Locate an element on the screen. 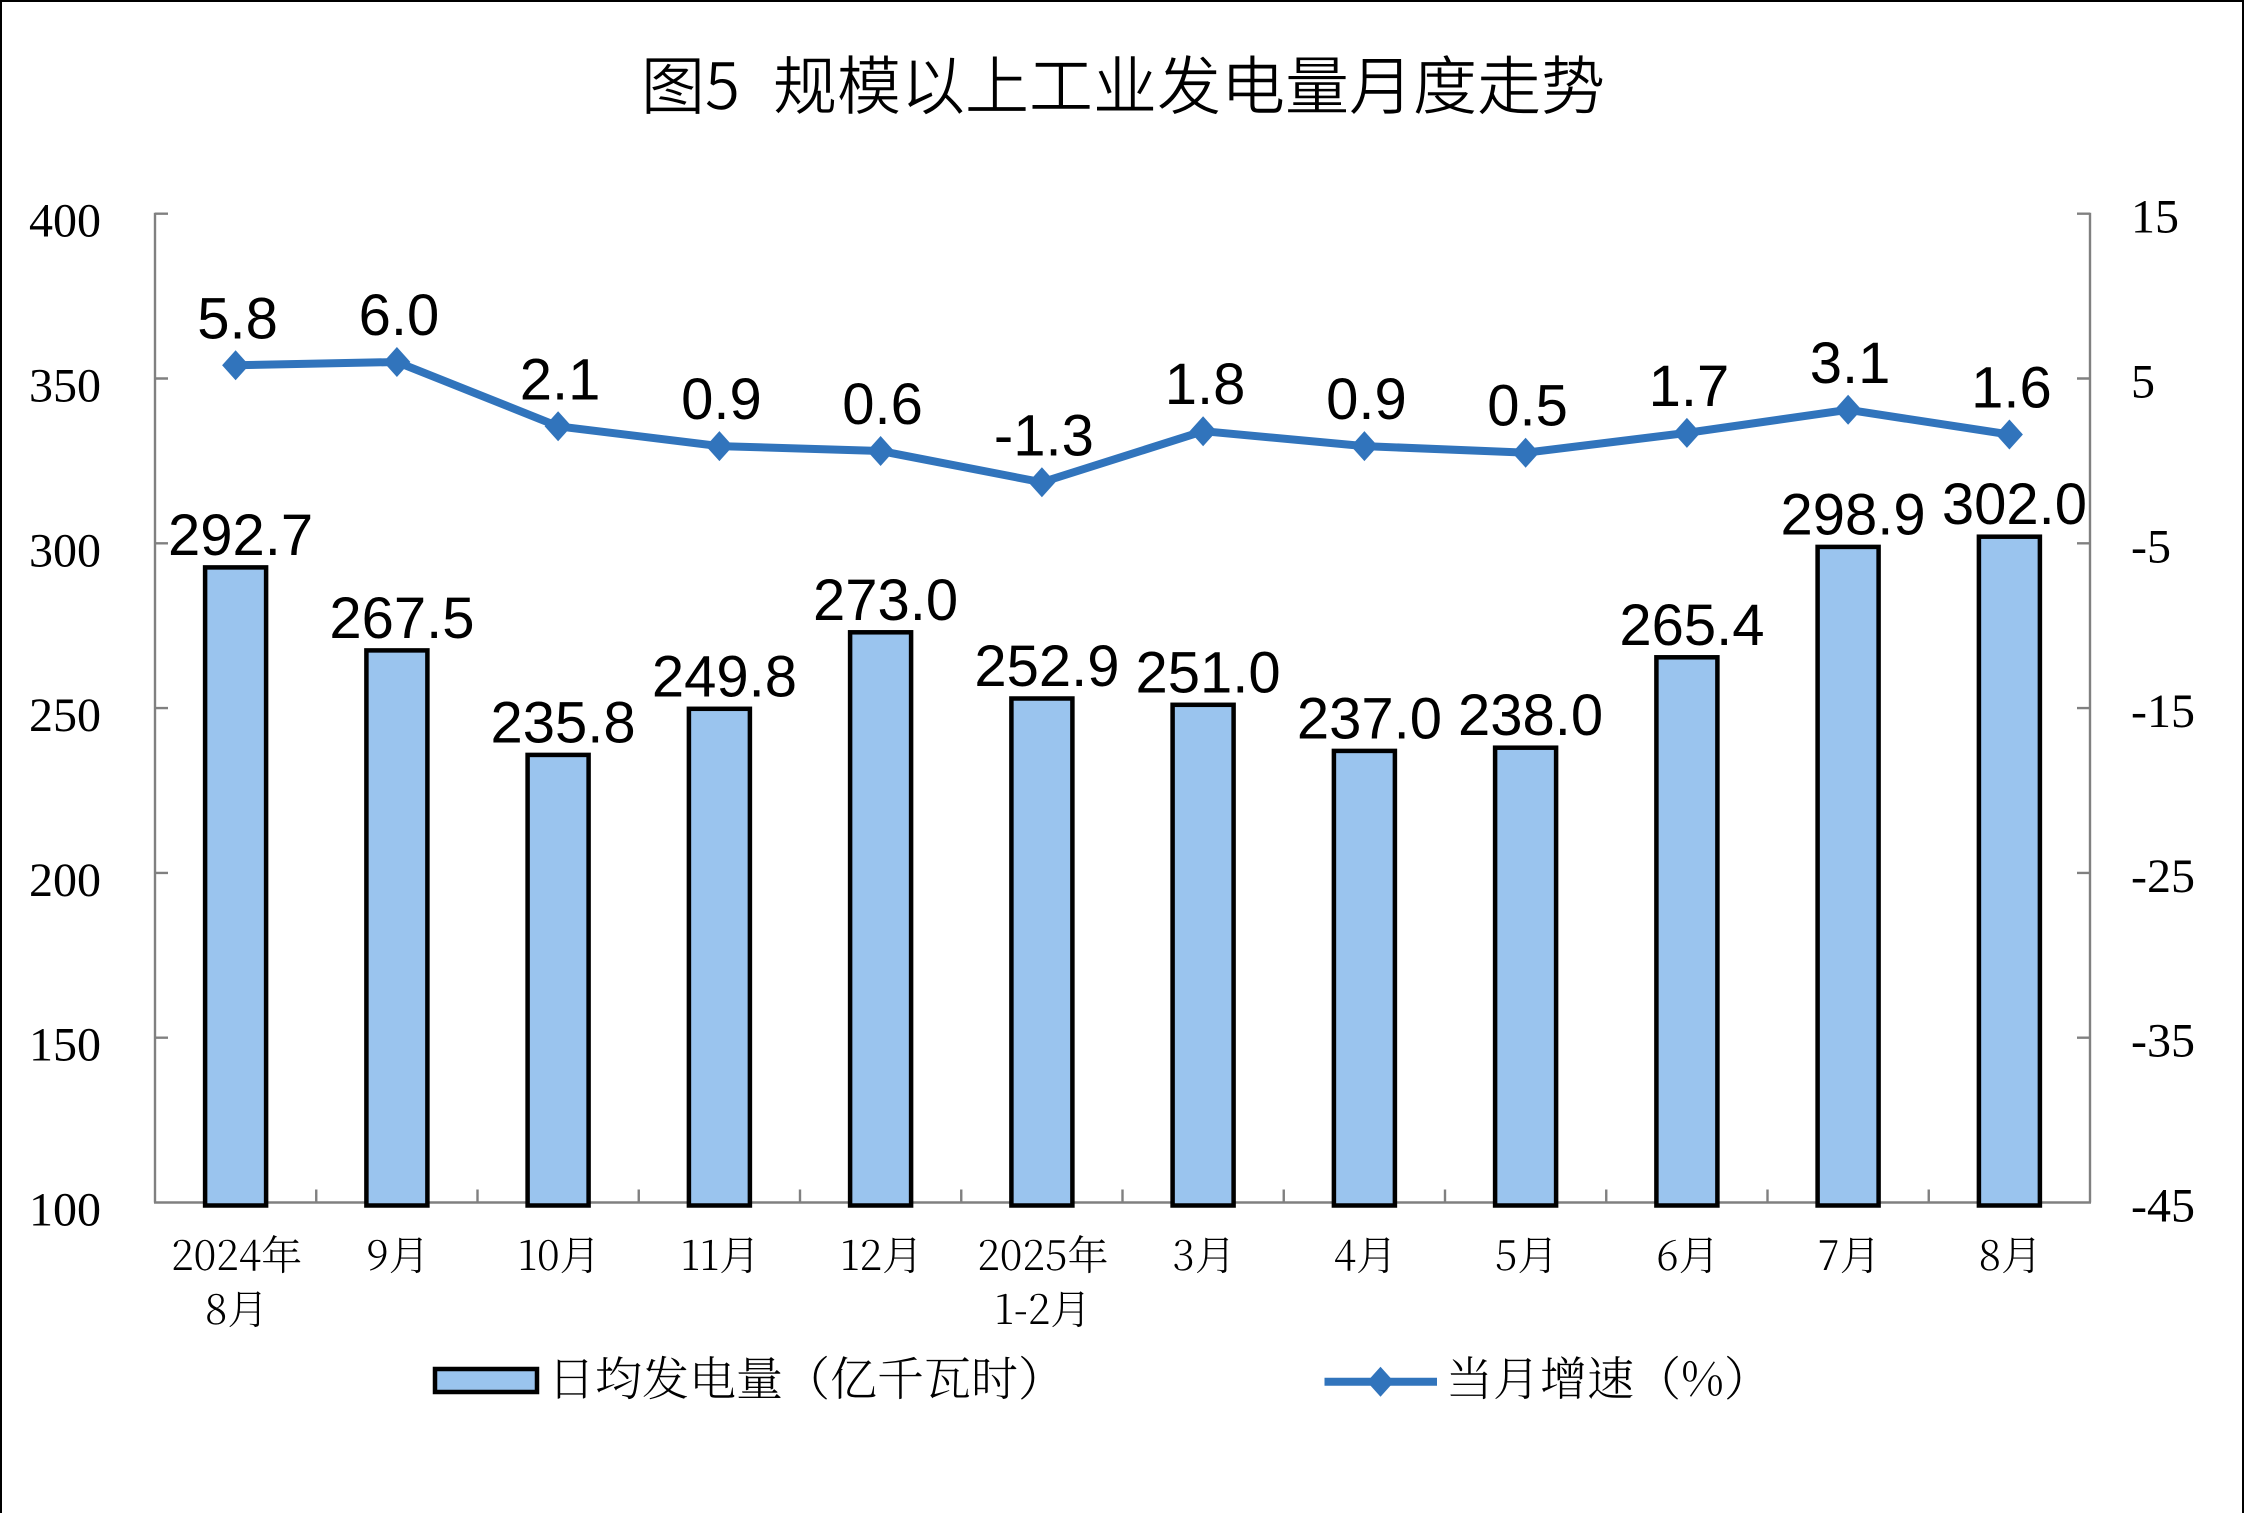 The height and width of the screenshot is (1513, 2244). svg-text: 298.9 is located at coordinates (1853, 514).